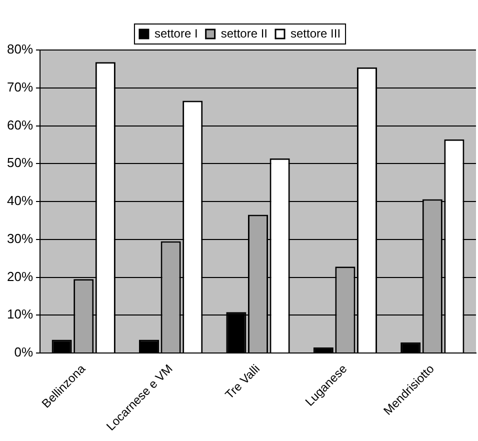 The image size is (478, 441). Describe the element at coordinates (176, 33) in the screenshot. I see `legend-label: settore I` at that location.